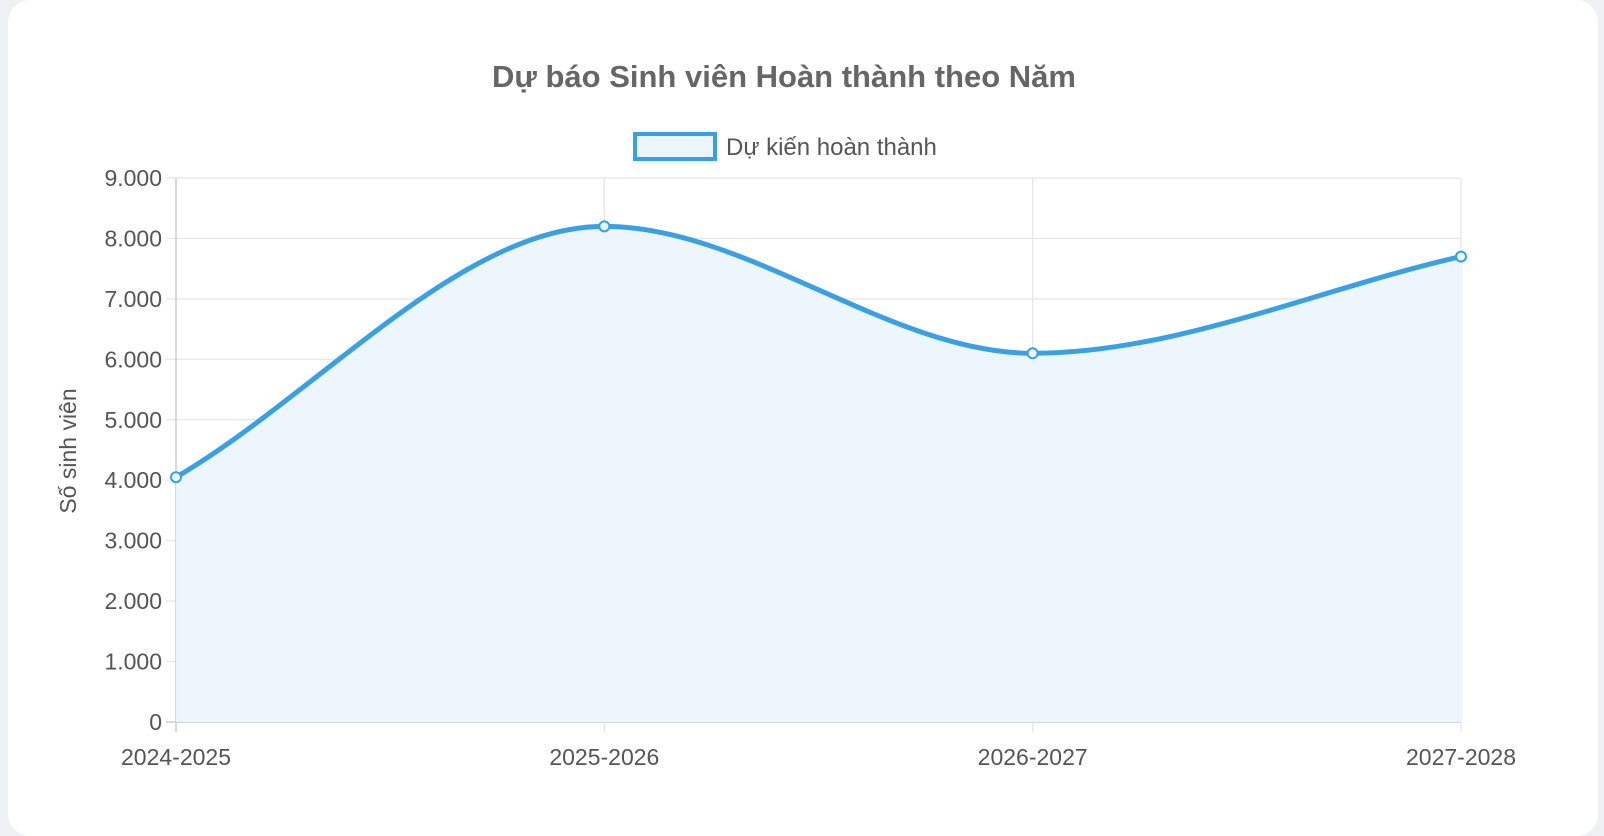 The image size is (1604, 836). Describe the element at coordinates (818, 757) in the screenshot. I see `x-axis-ticks: 2024-2025 2025-2026 2026-2027 2027-2028` at that location.